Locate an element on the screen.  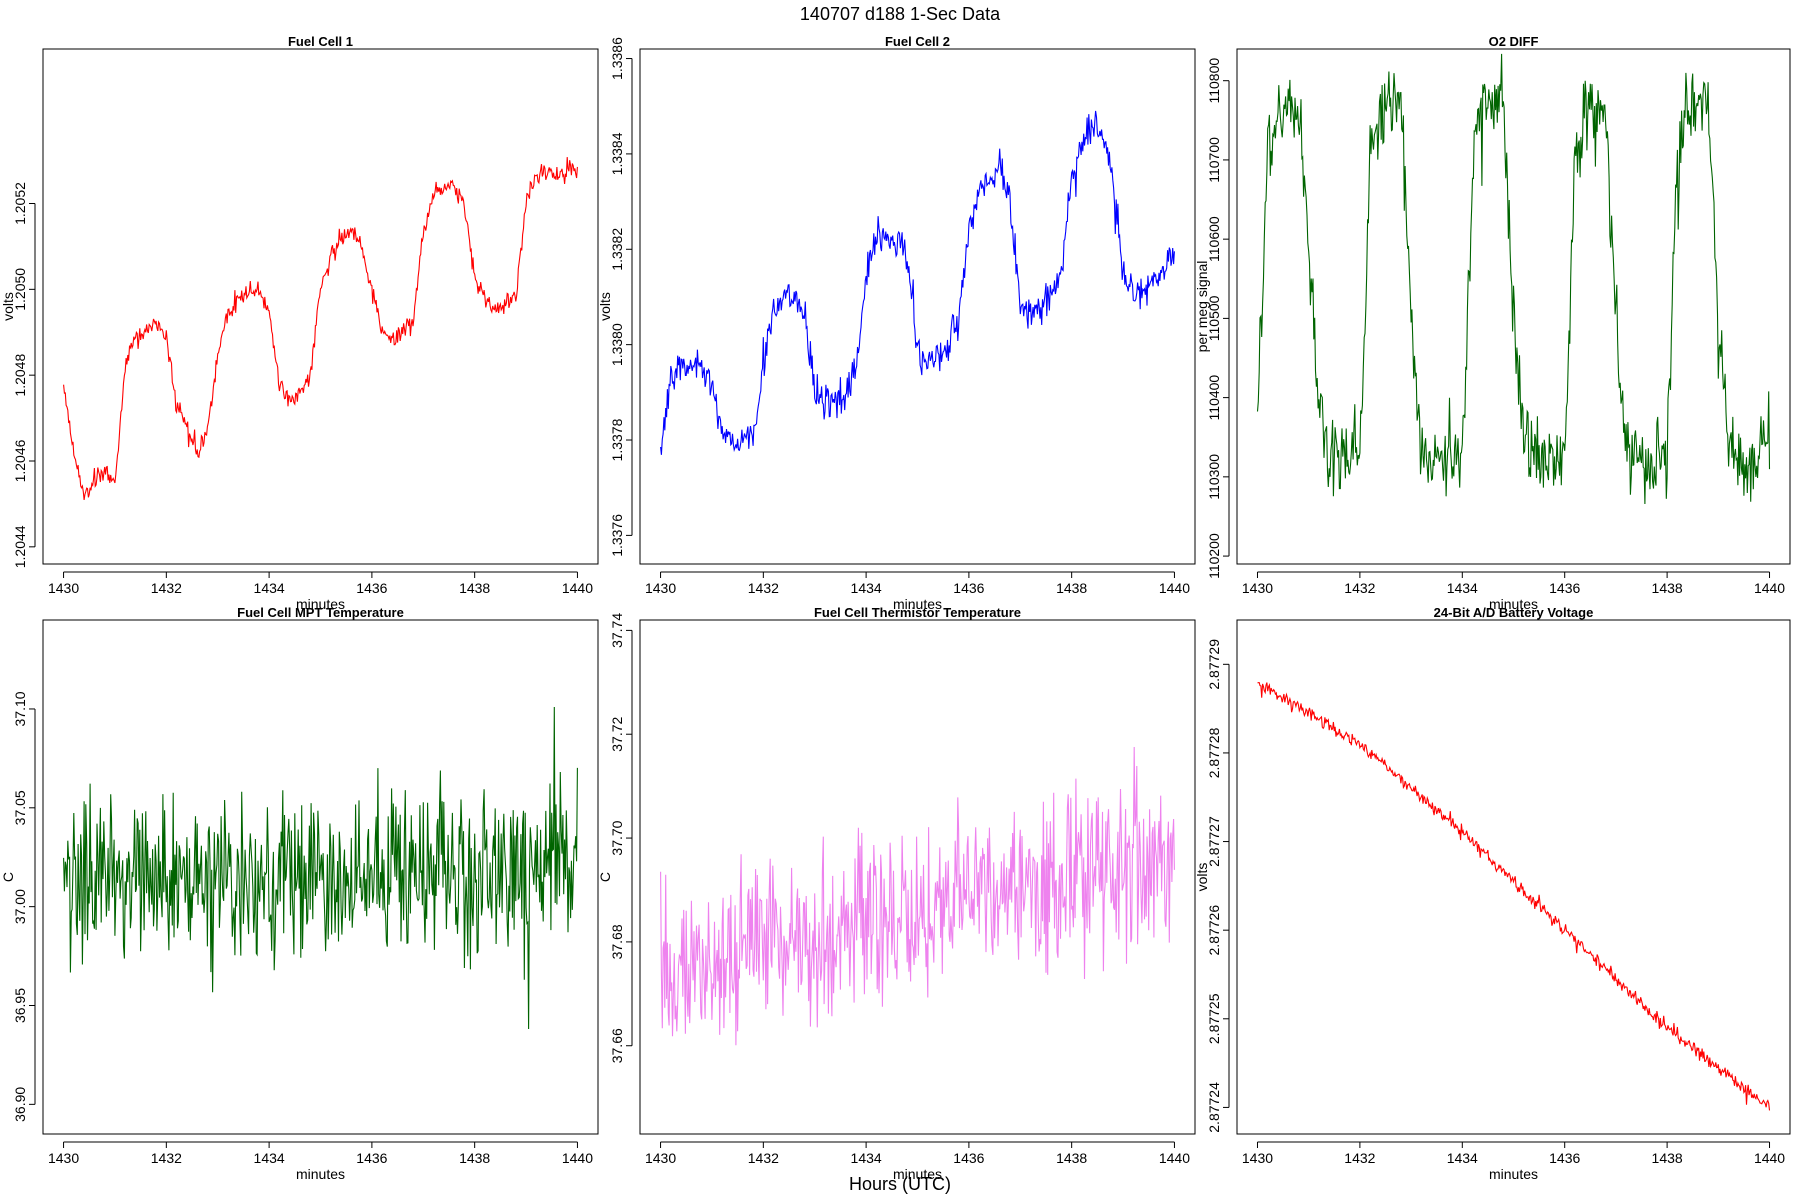
y-tick-label: 2.87727 is located at coordinates (1214, 841).